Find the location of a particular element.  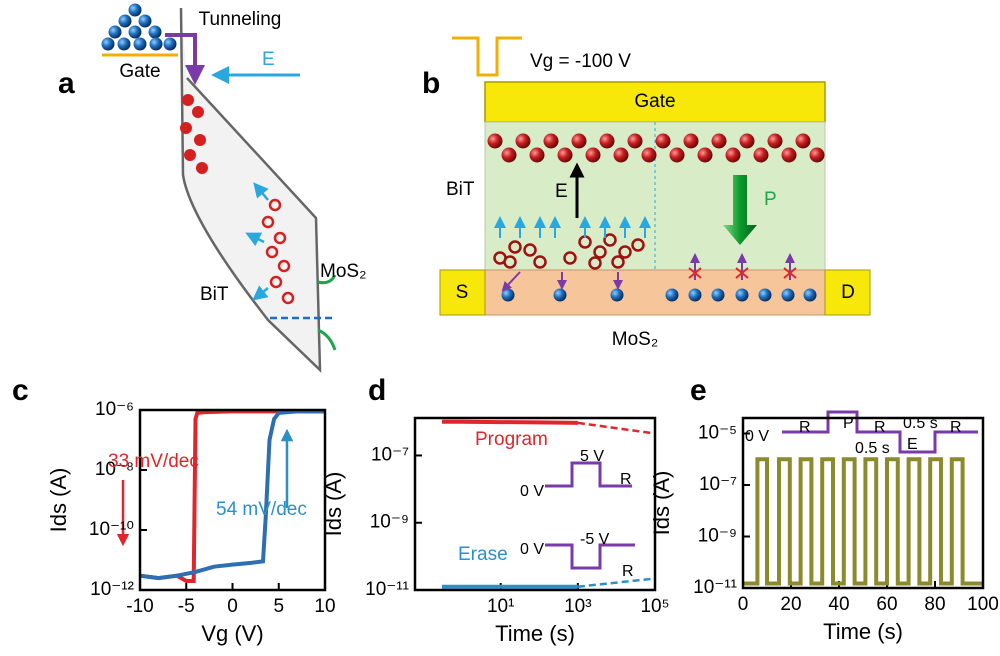

gate-text: Gate is located at coordinates (139, 71).